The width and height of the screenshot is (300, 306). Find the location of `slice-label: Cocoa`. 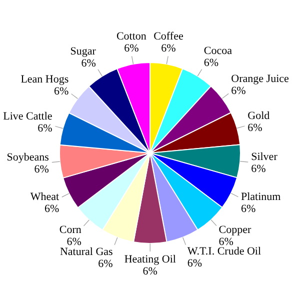

slice-label: Cocoa is located at coordinates (218, 51).